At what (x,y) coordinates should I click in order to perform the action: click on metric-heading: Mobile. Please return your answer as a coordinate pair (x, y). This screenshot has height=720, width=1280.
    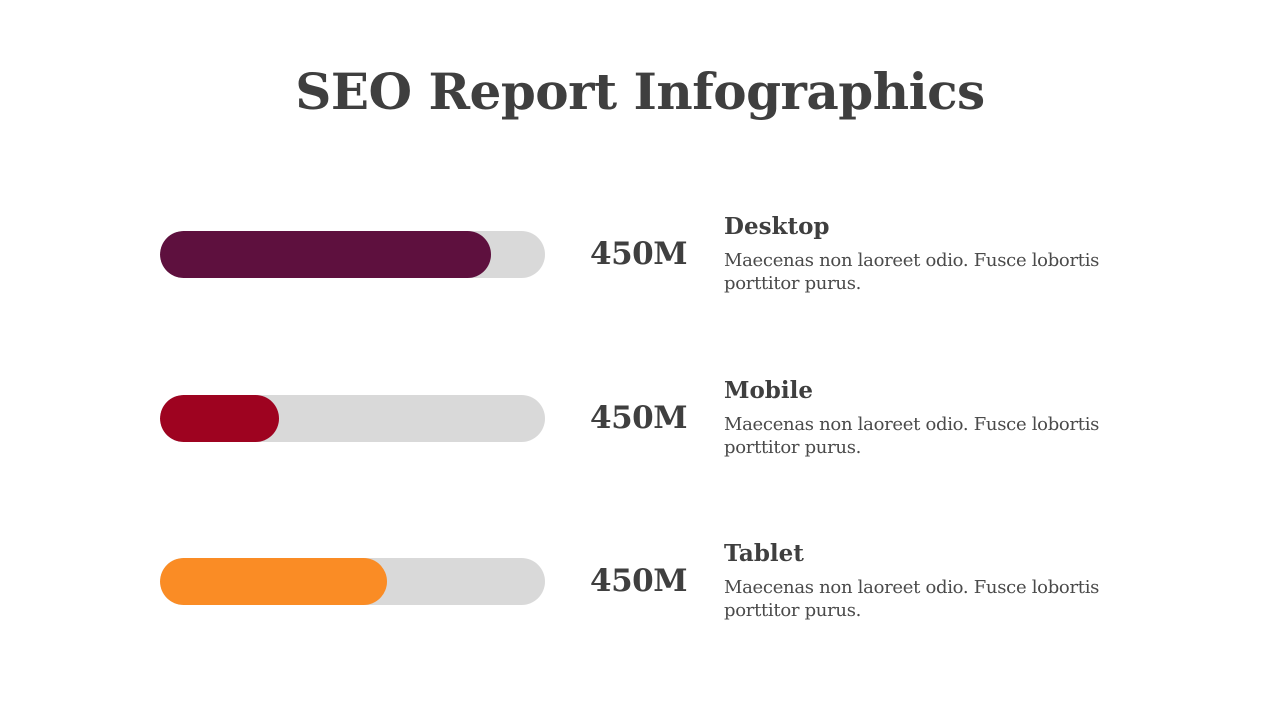
    Looking at the image, I should click on (768, 390).